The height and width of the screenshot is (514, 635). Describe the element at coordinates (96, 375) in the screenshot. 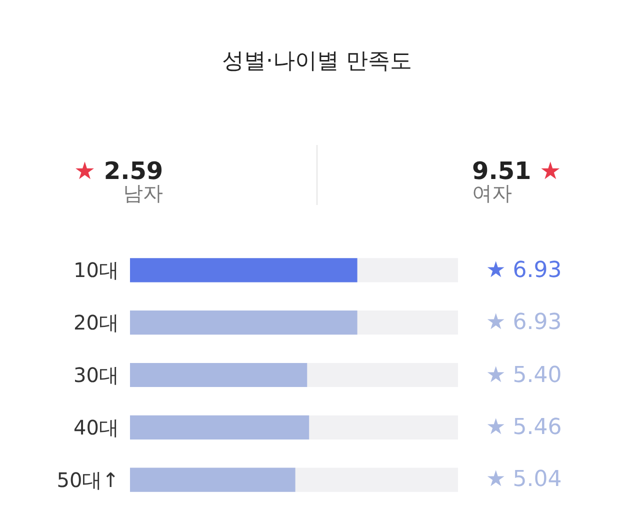

I see `y-tick-label: 30대` at that location.